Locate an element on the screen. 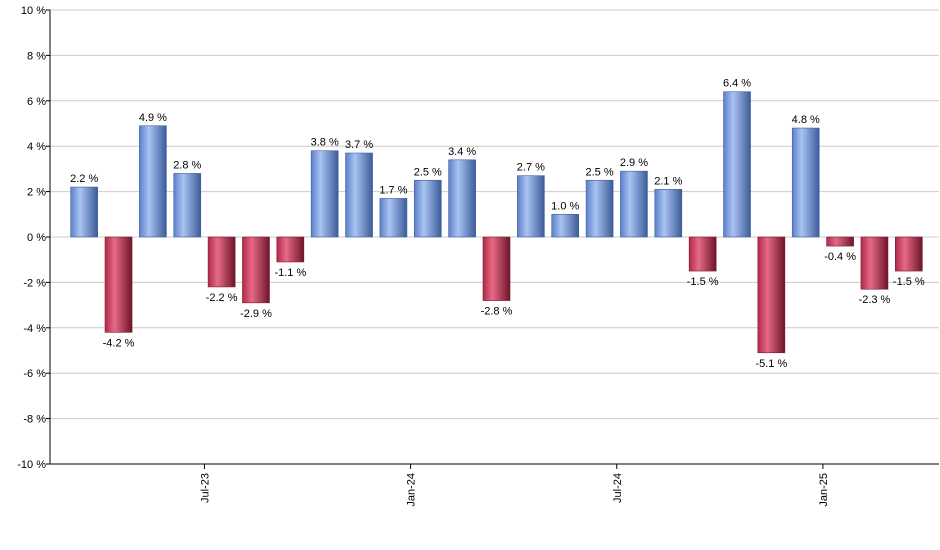 Image resolution: width=940 pixels, height=550 pixels. data-label: 2.8 % is located at coordinates (187, 165).